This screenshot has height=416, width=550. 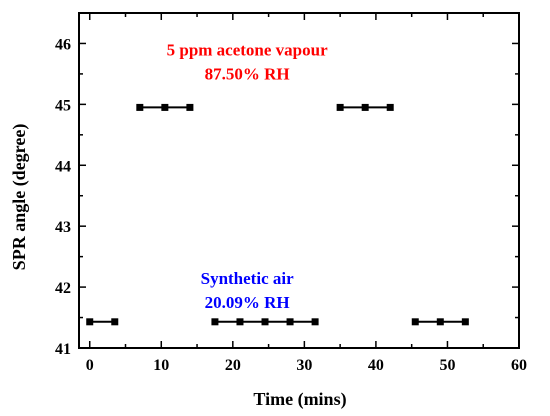 What do you see at coordinates (233, 365) in the screenshot?
I see `x-tick-label: 20` at bounding box center [233, 365].